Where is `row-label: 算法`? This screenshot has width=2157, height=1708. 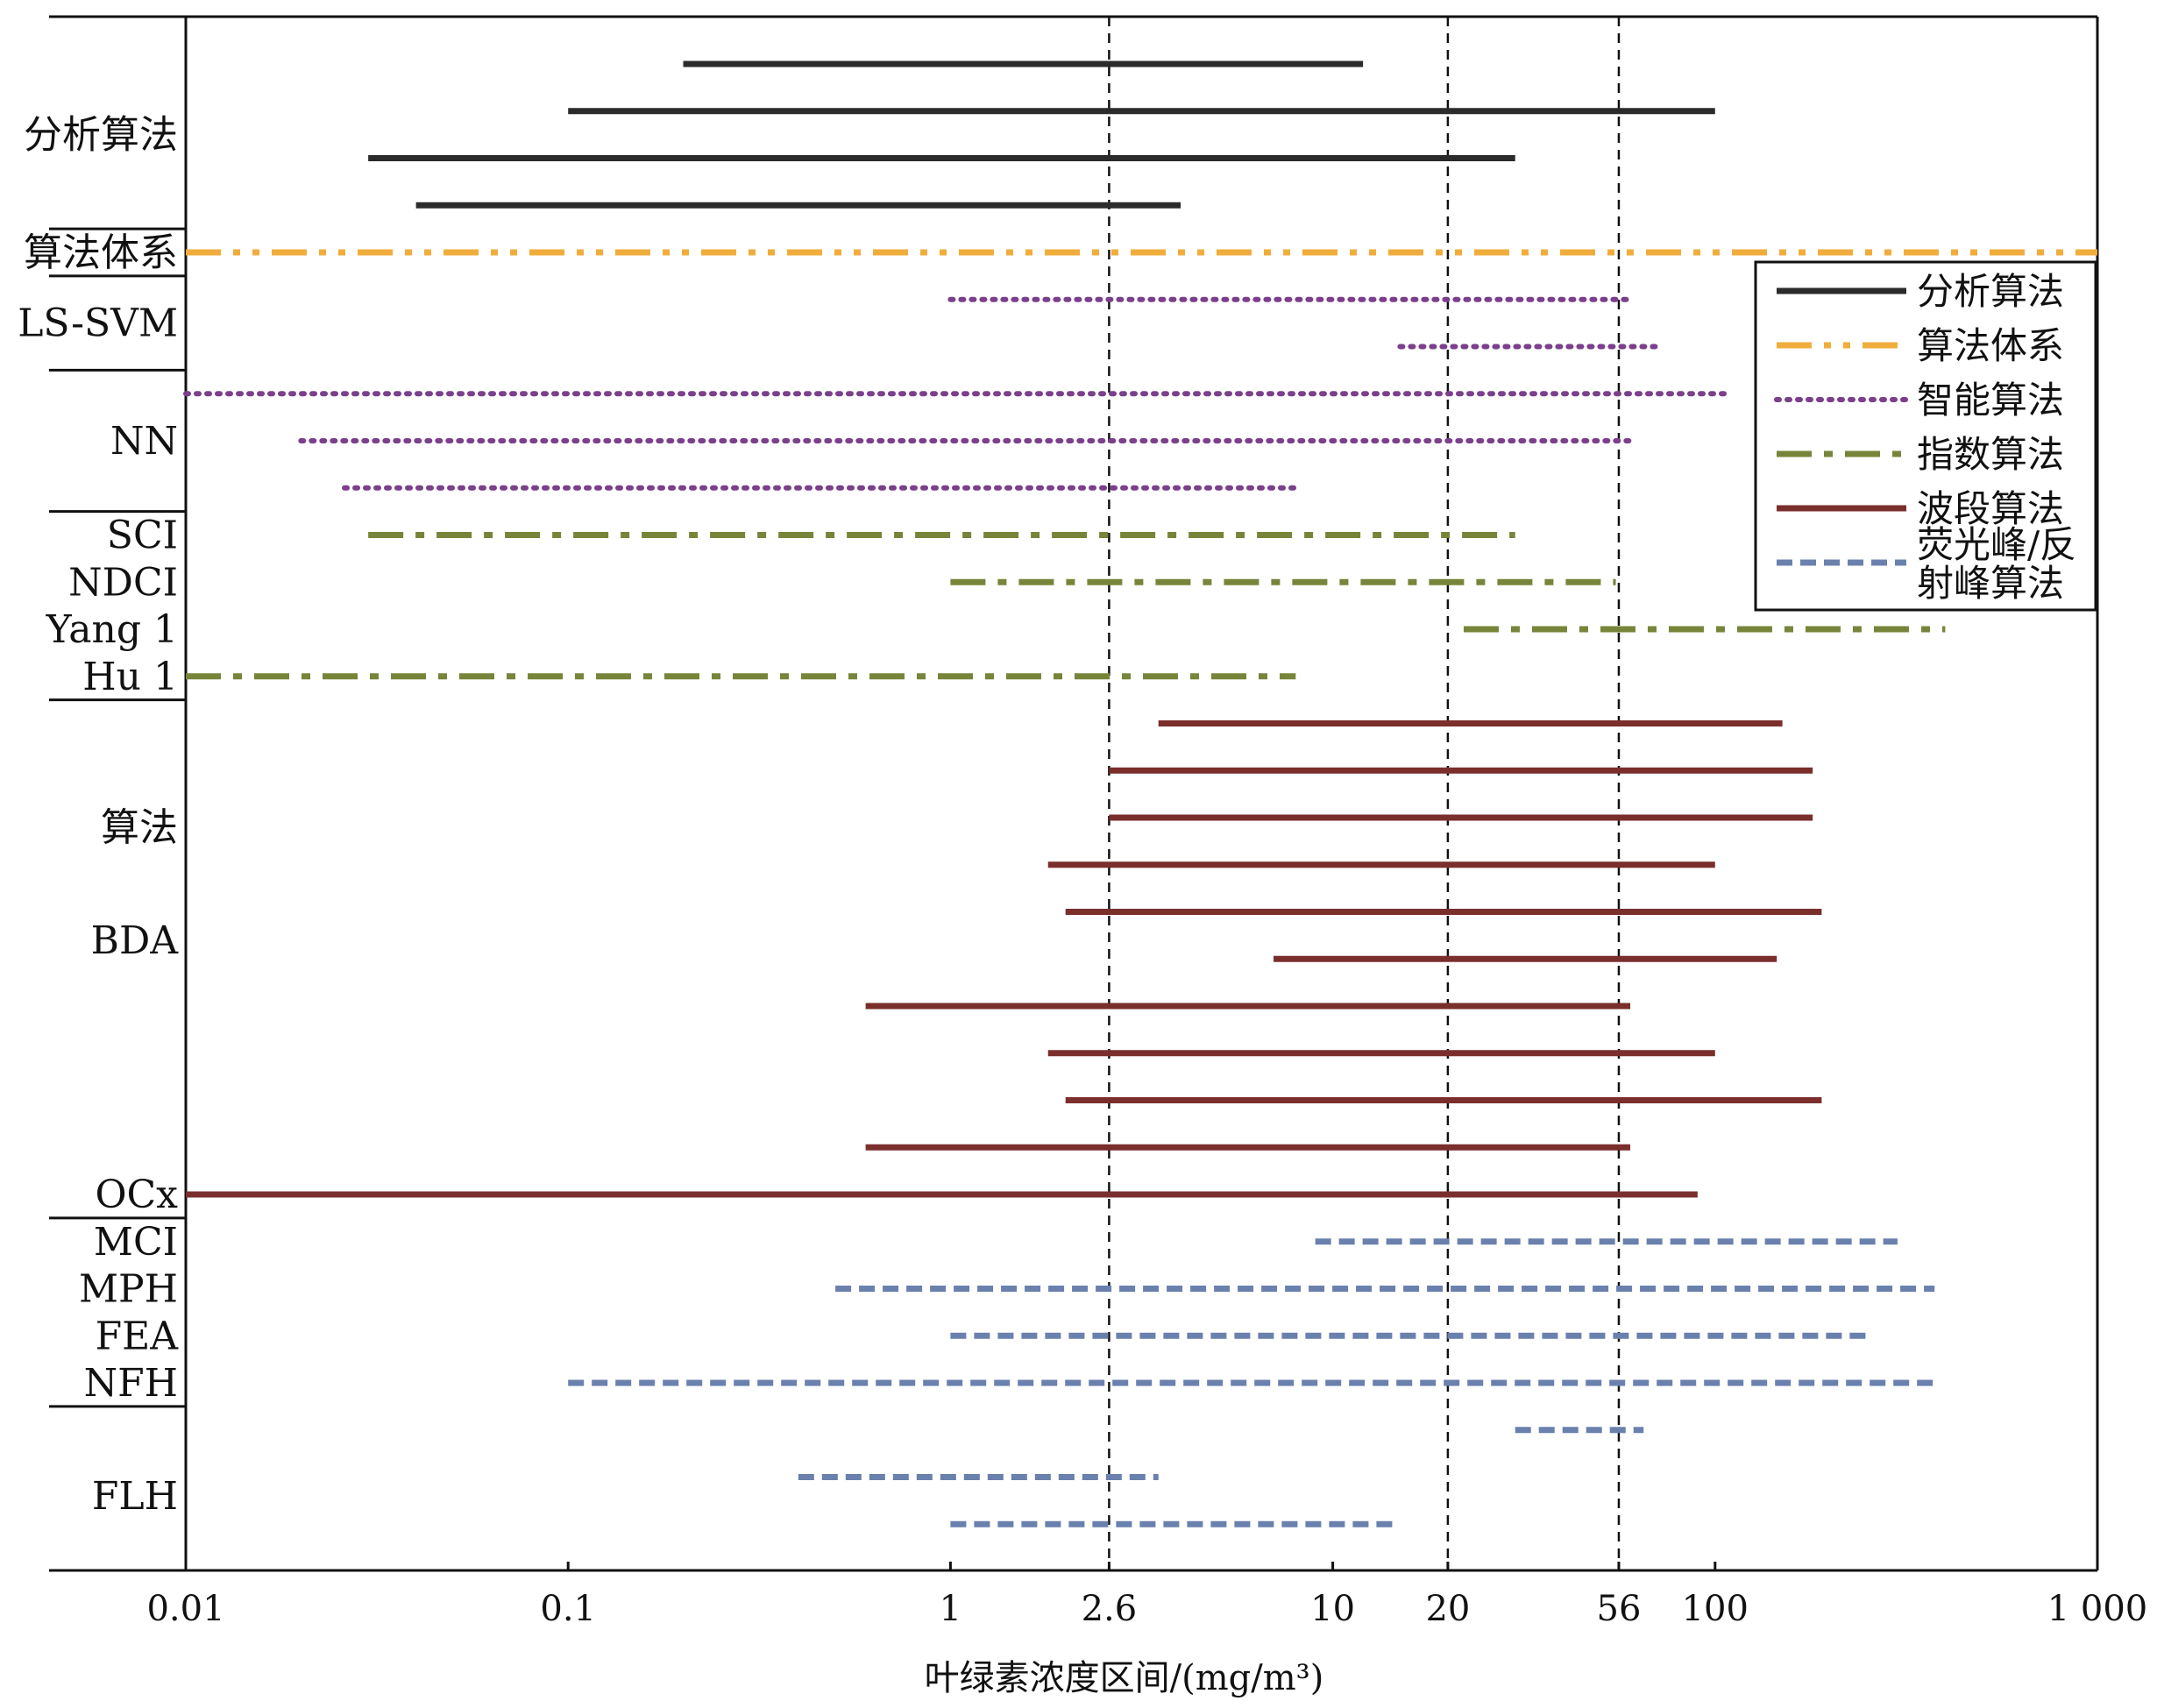
row-label: 算法 is located at coordinates (139, 828).